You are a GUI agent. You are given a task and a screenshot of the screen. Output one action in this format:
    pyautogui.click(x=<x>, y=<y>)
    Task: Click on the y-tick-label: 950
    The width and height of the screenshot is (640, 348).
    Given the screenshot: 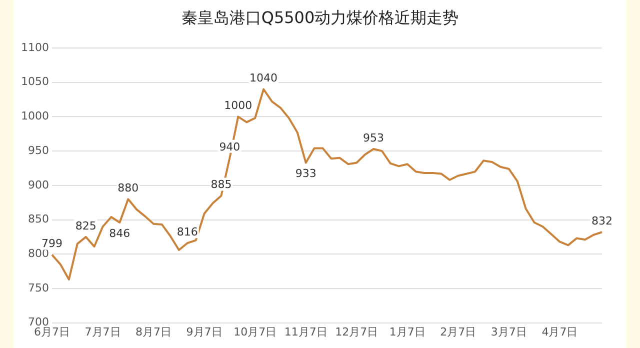 What is the action you would take?
    pyautogui.click(x=38, y=150)
    